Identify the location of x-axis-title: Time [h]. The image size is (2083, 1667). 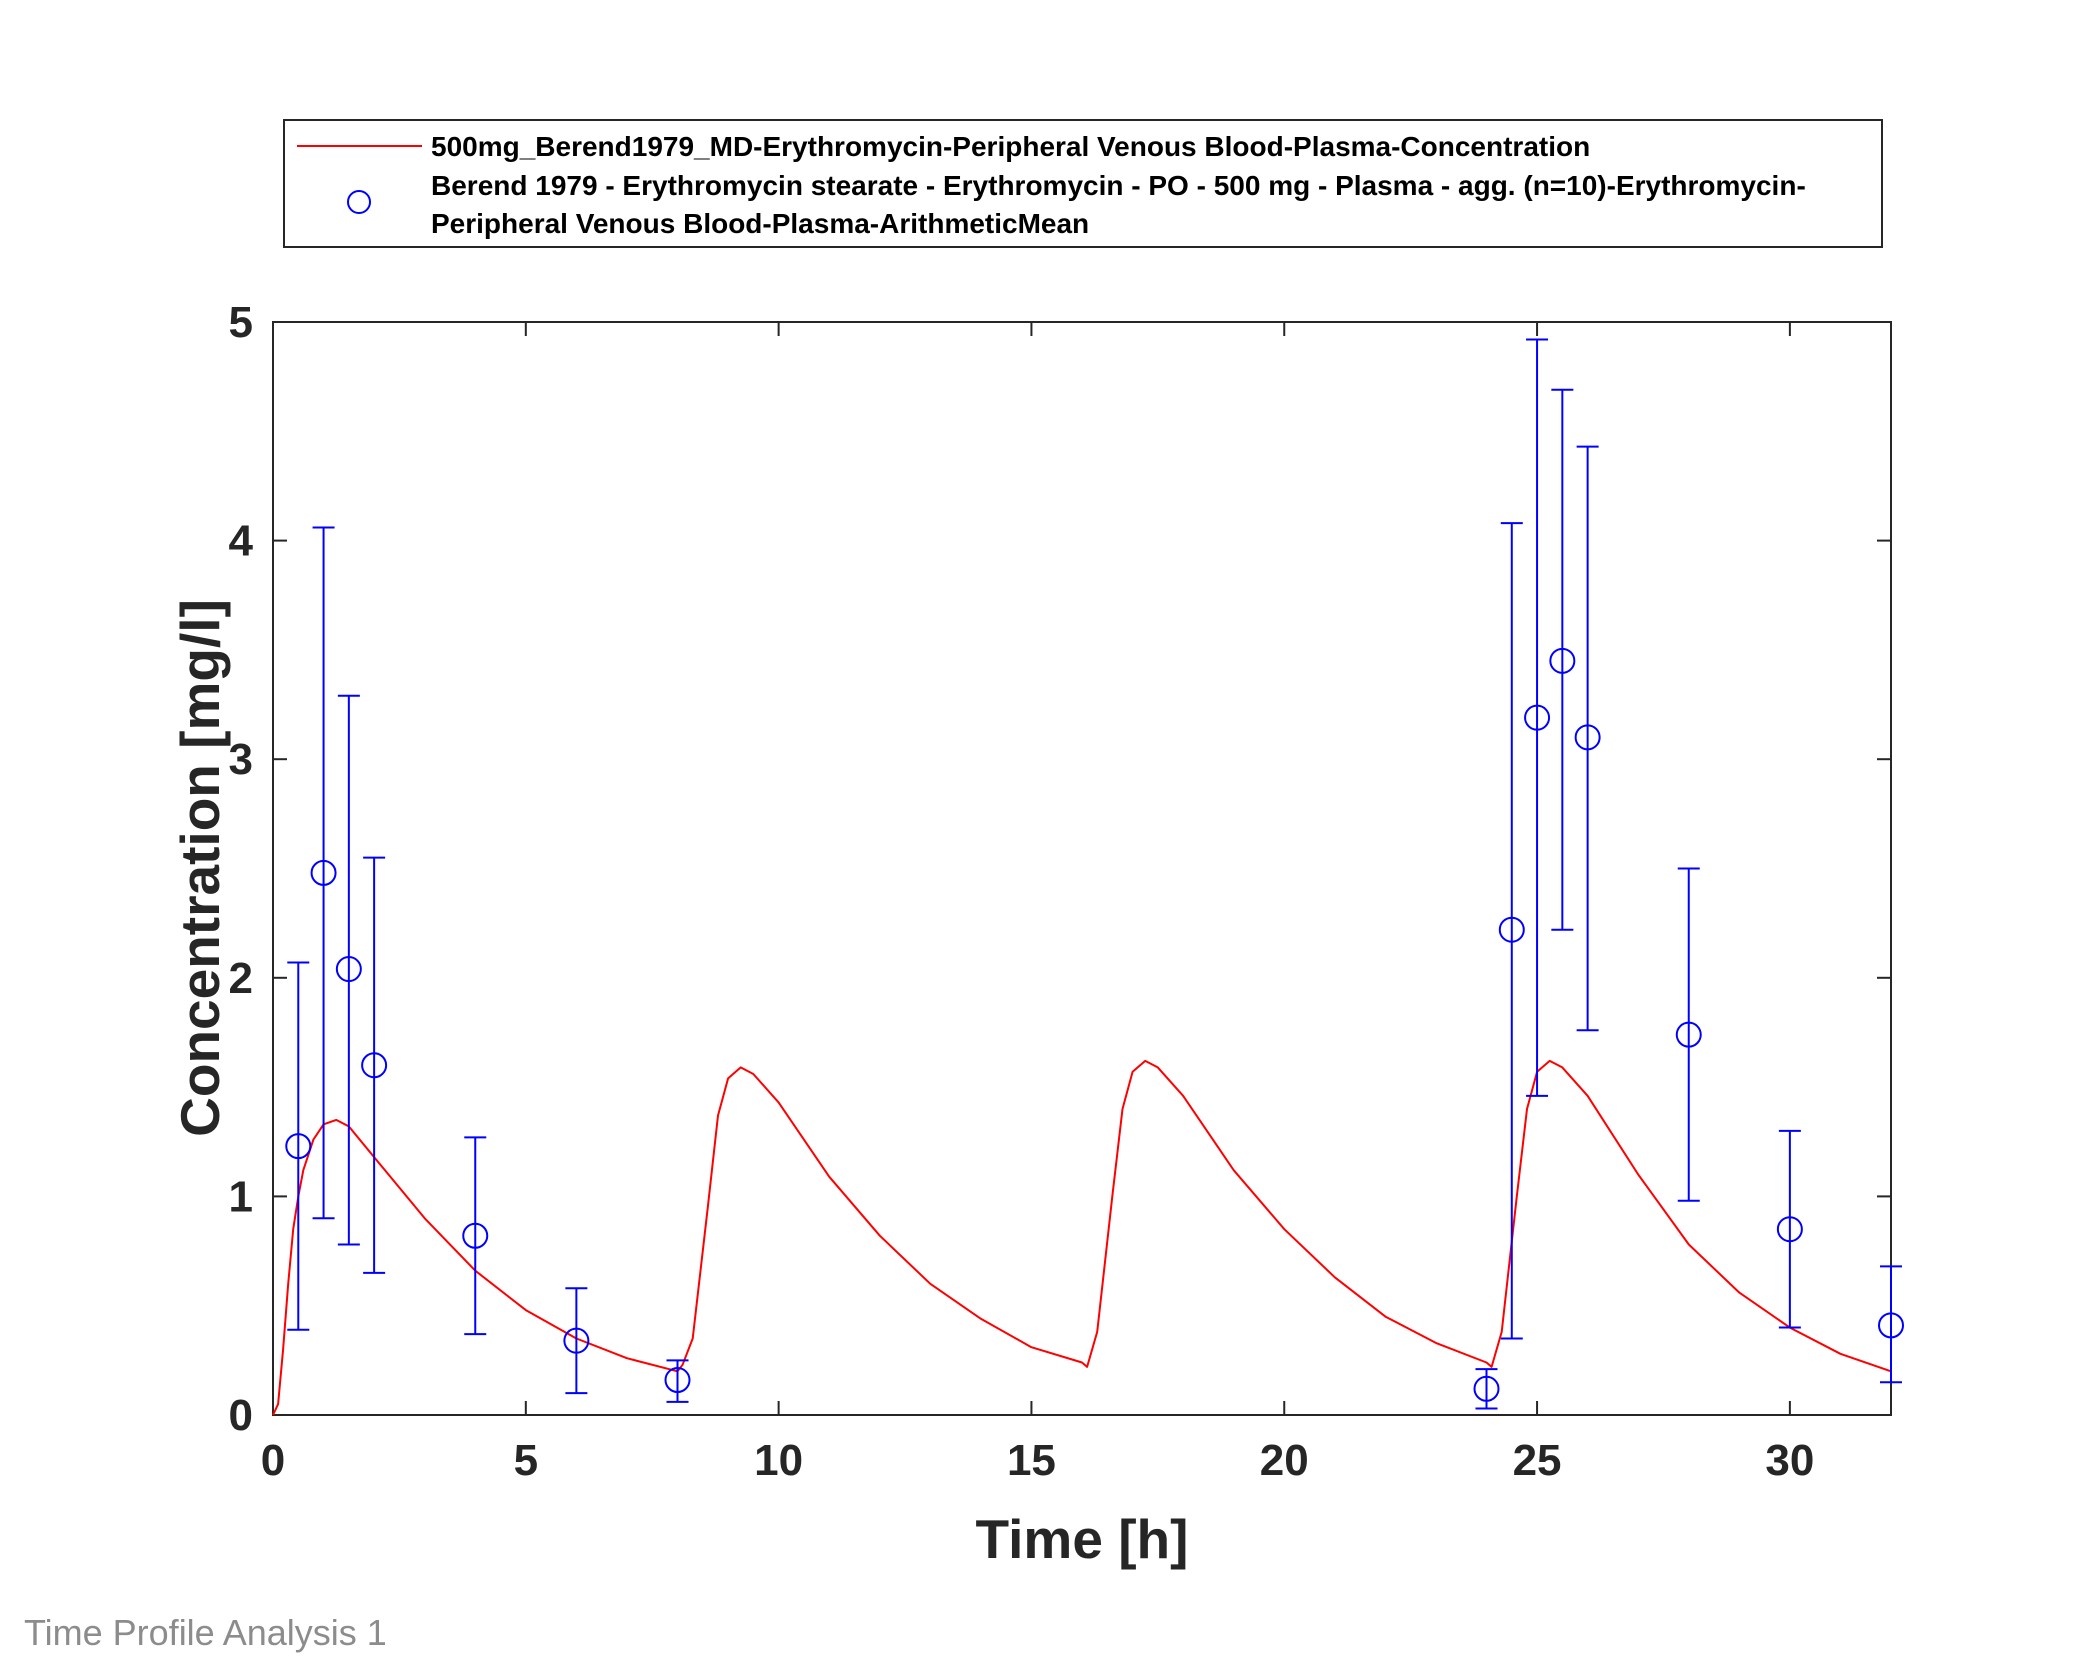
(1082, 1539).